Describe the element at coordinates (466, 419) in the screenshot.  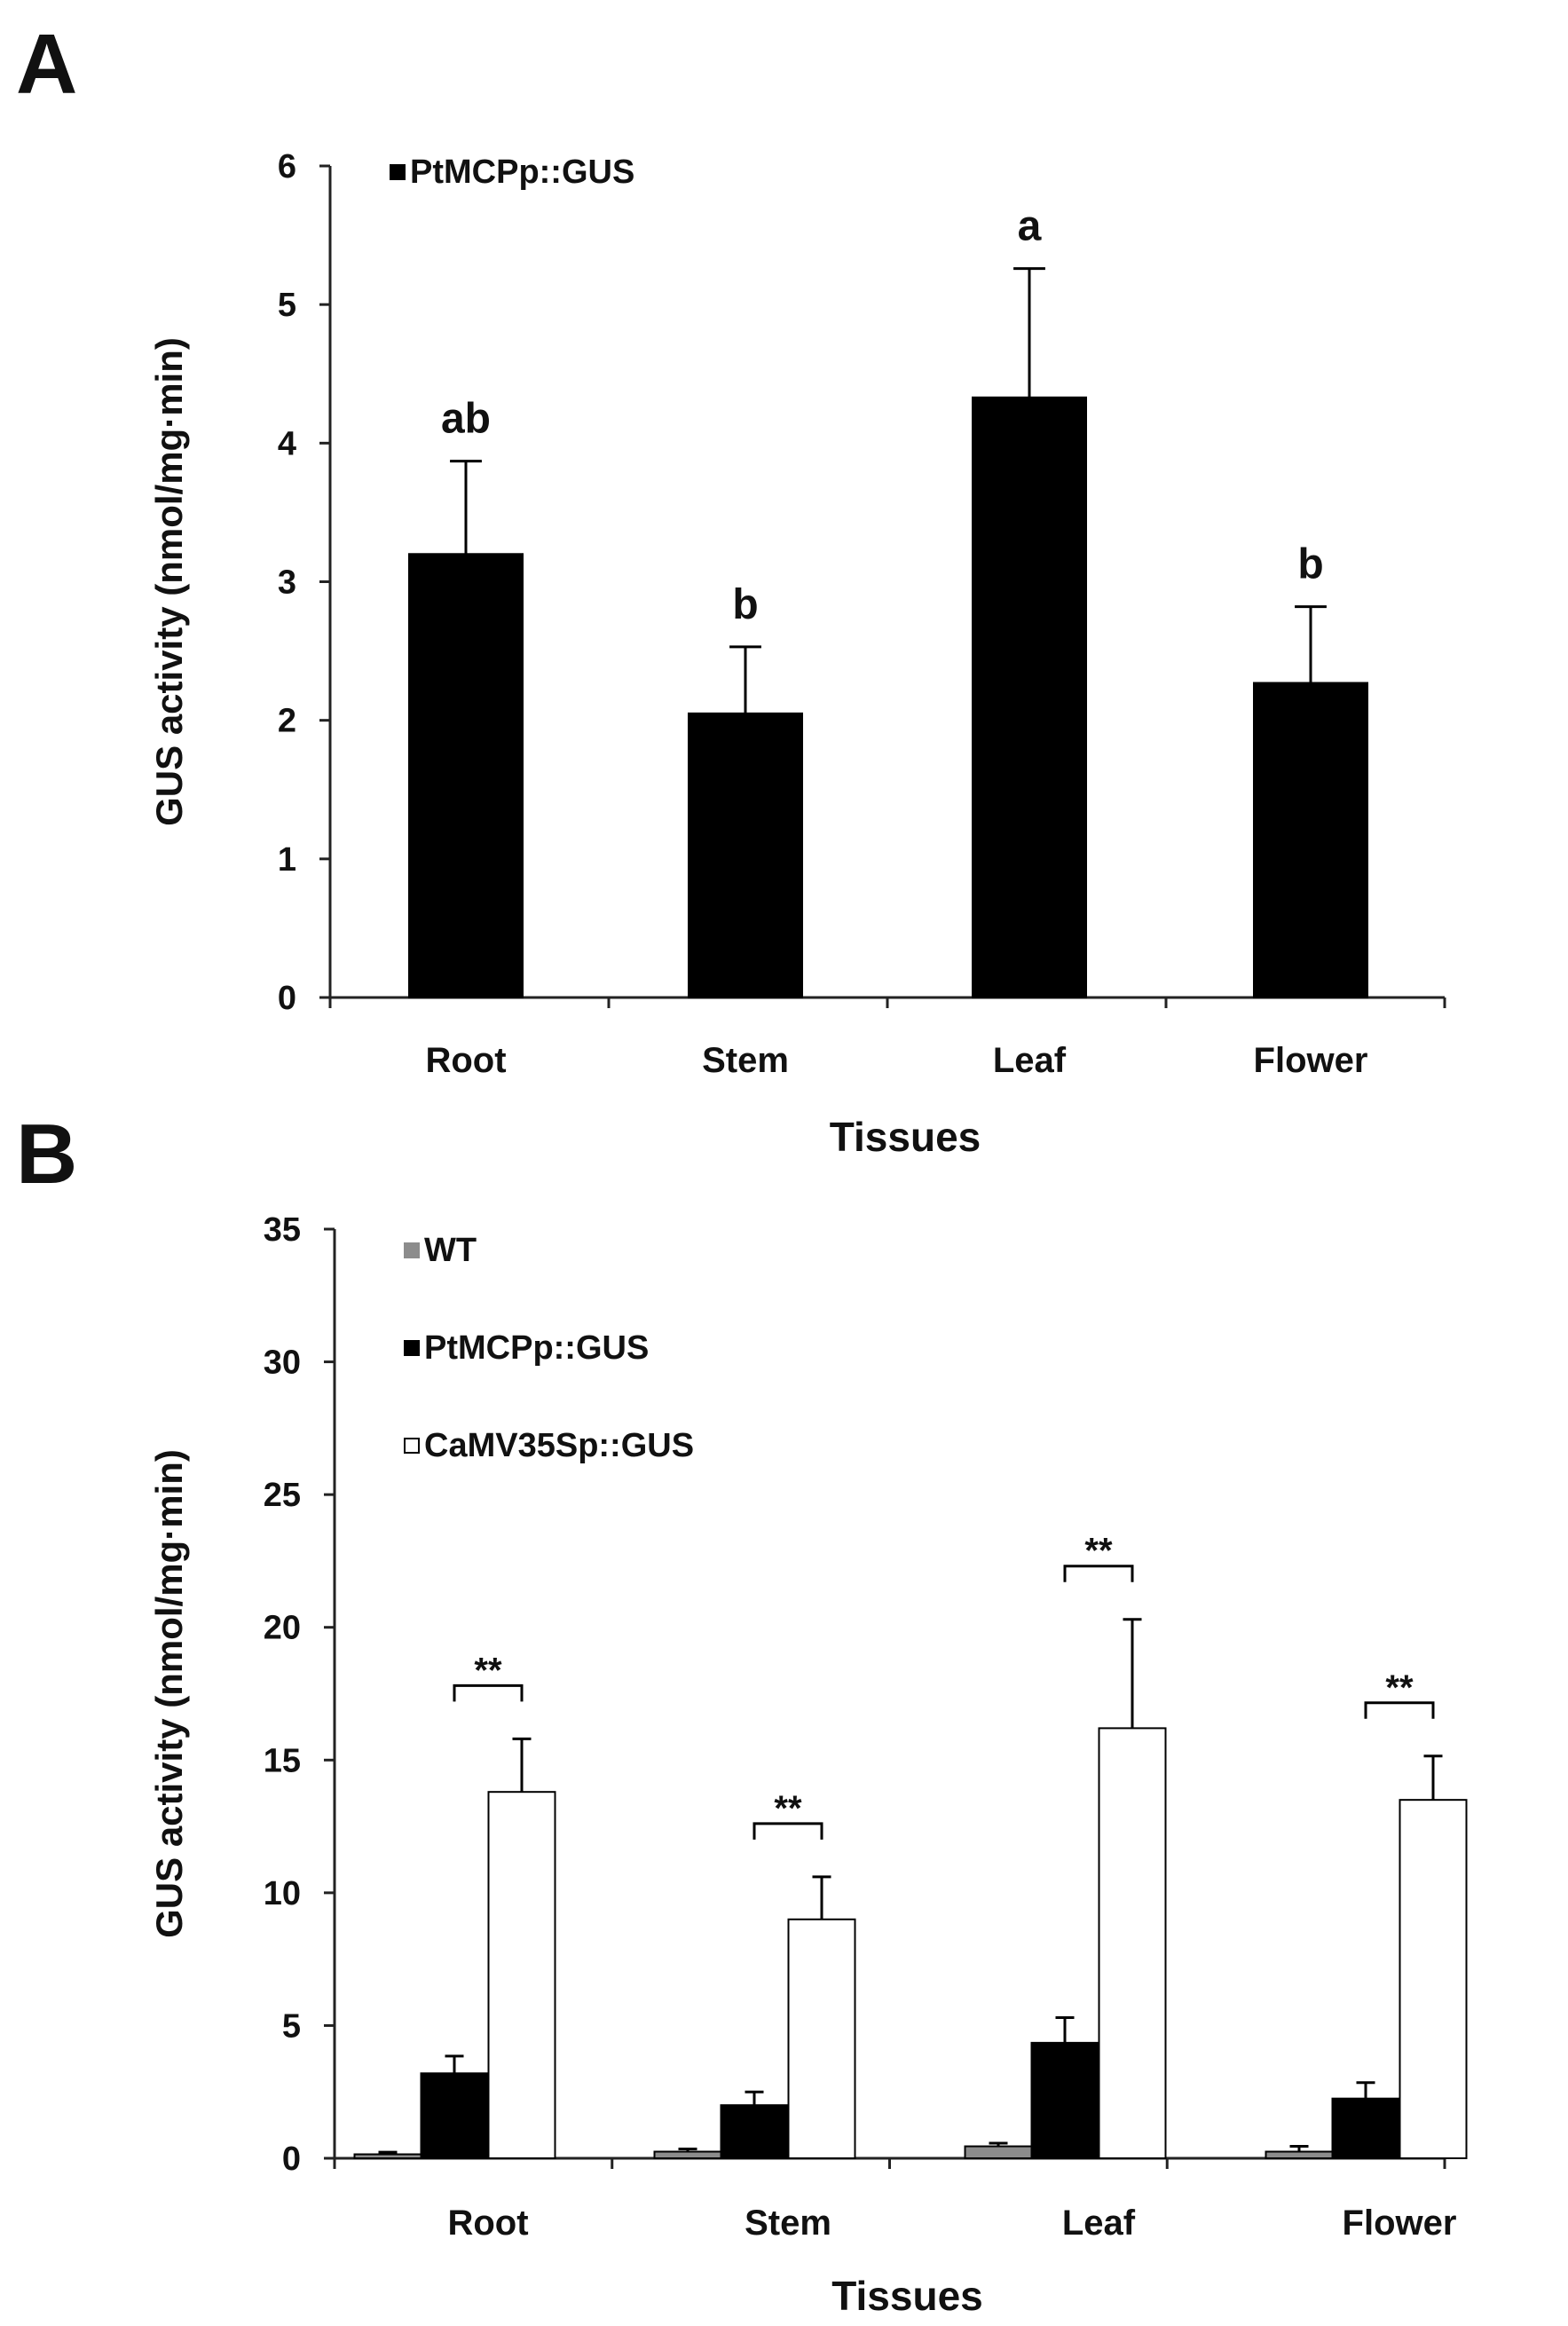
I see `significance-label: ab` at that location.